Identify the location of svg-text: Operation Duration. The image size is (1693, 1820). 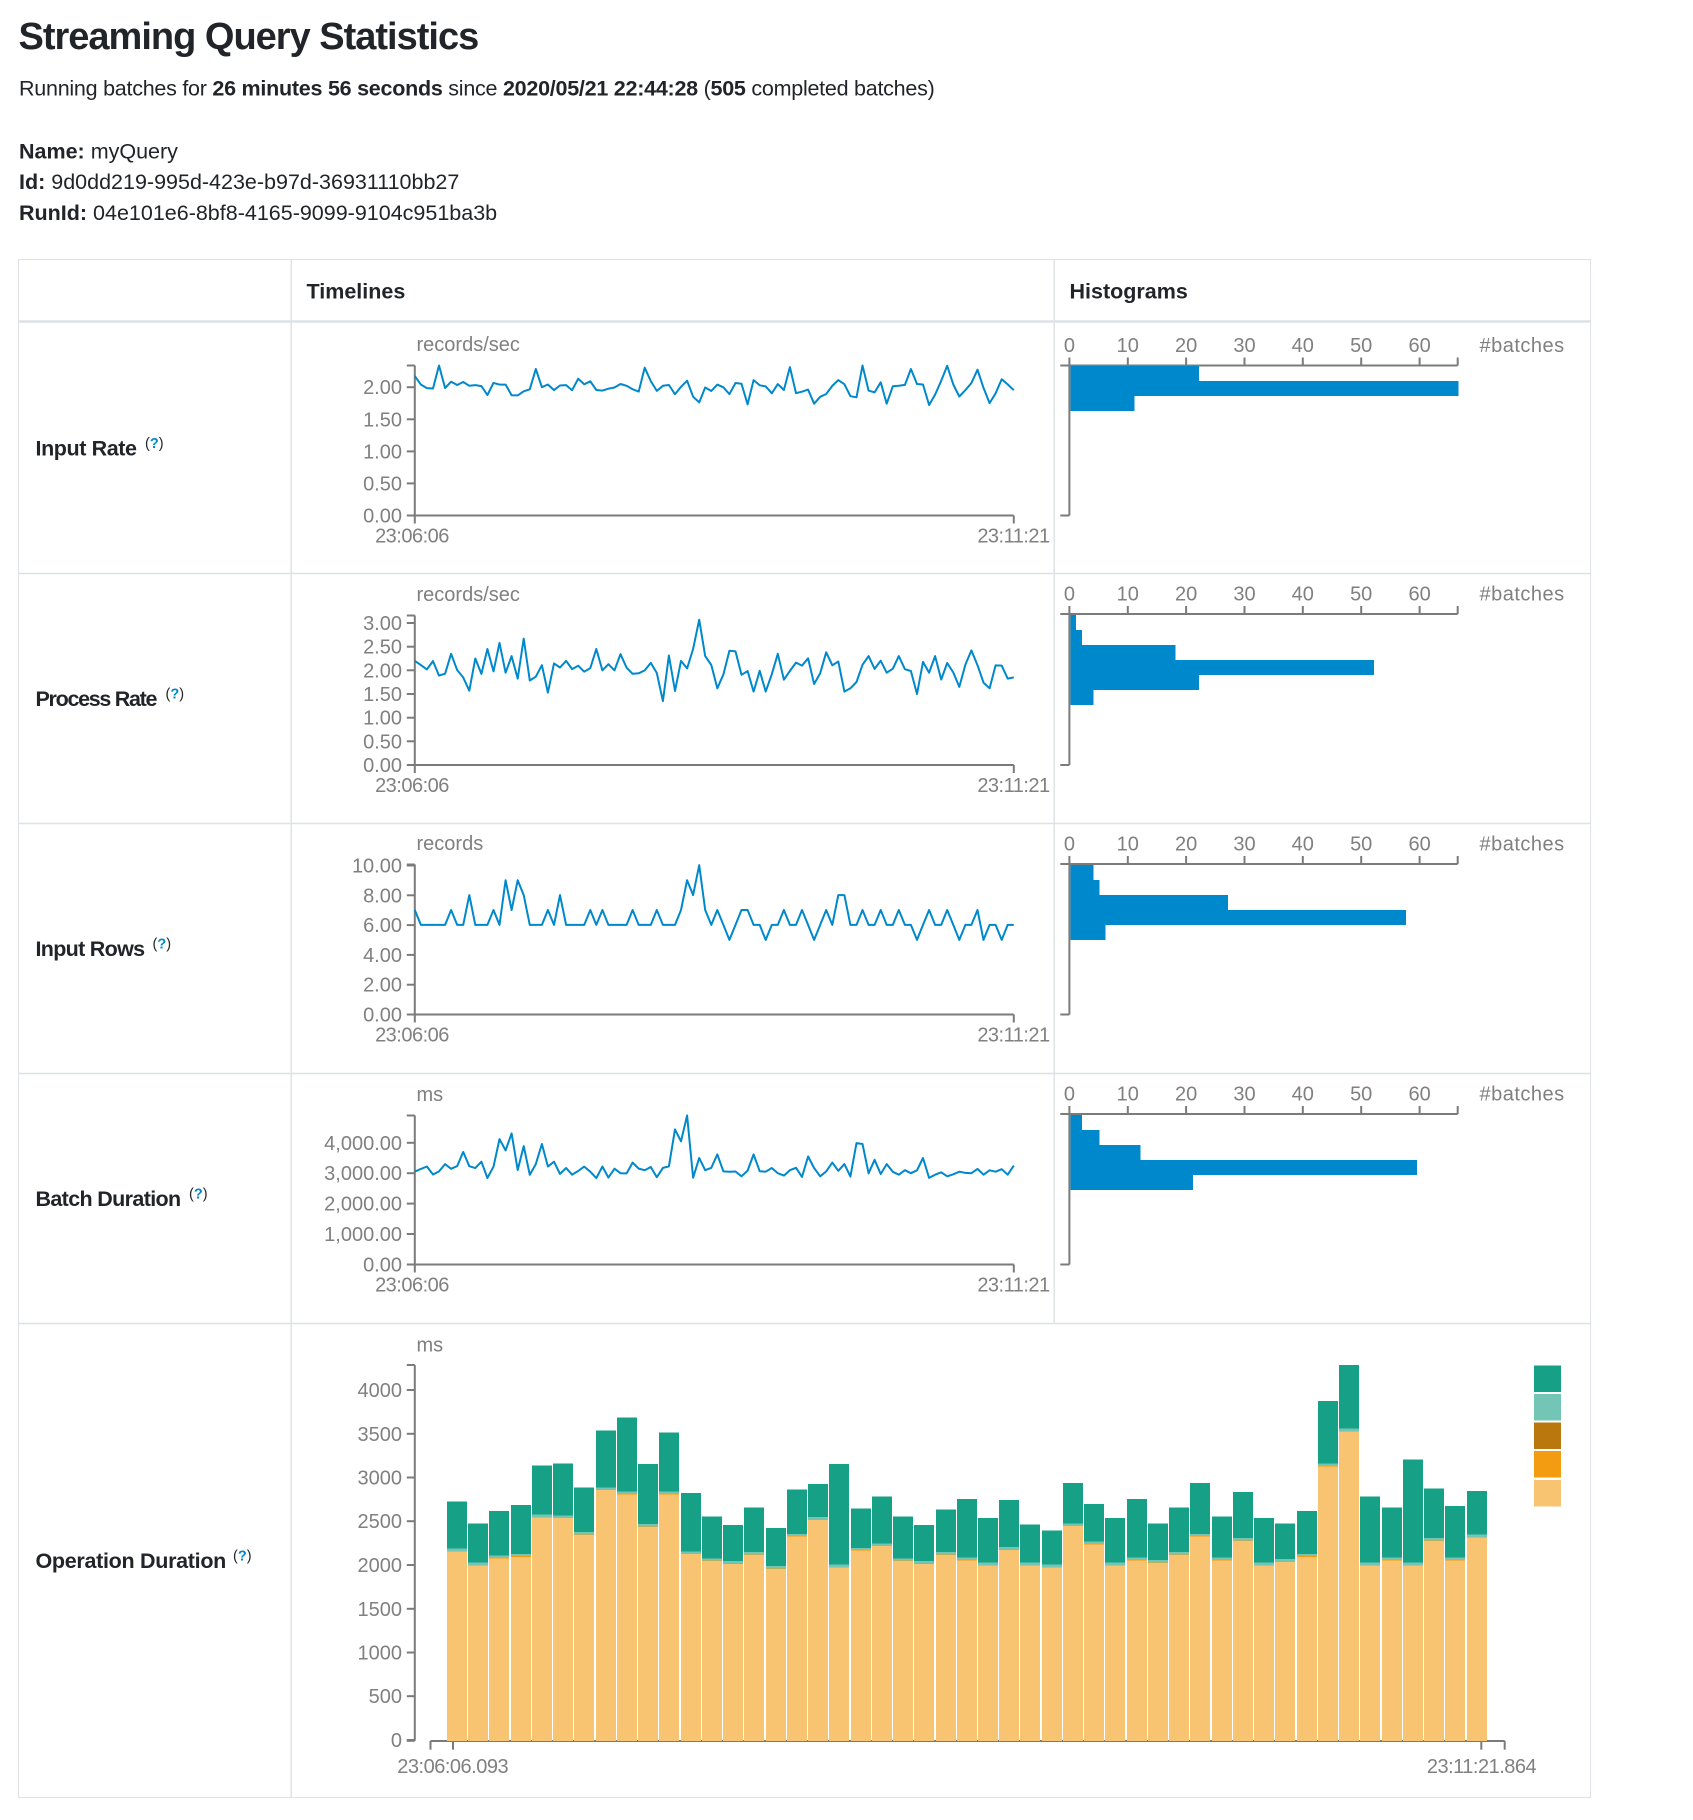
(131, 1561).